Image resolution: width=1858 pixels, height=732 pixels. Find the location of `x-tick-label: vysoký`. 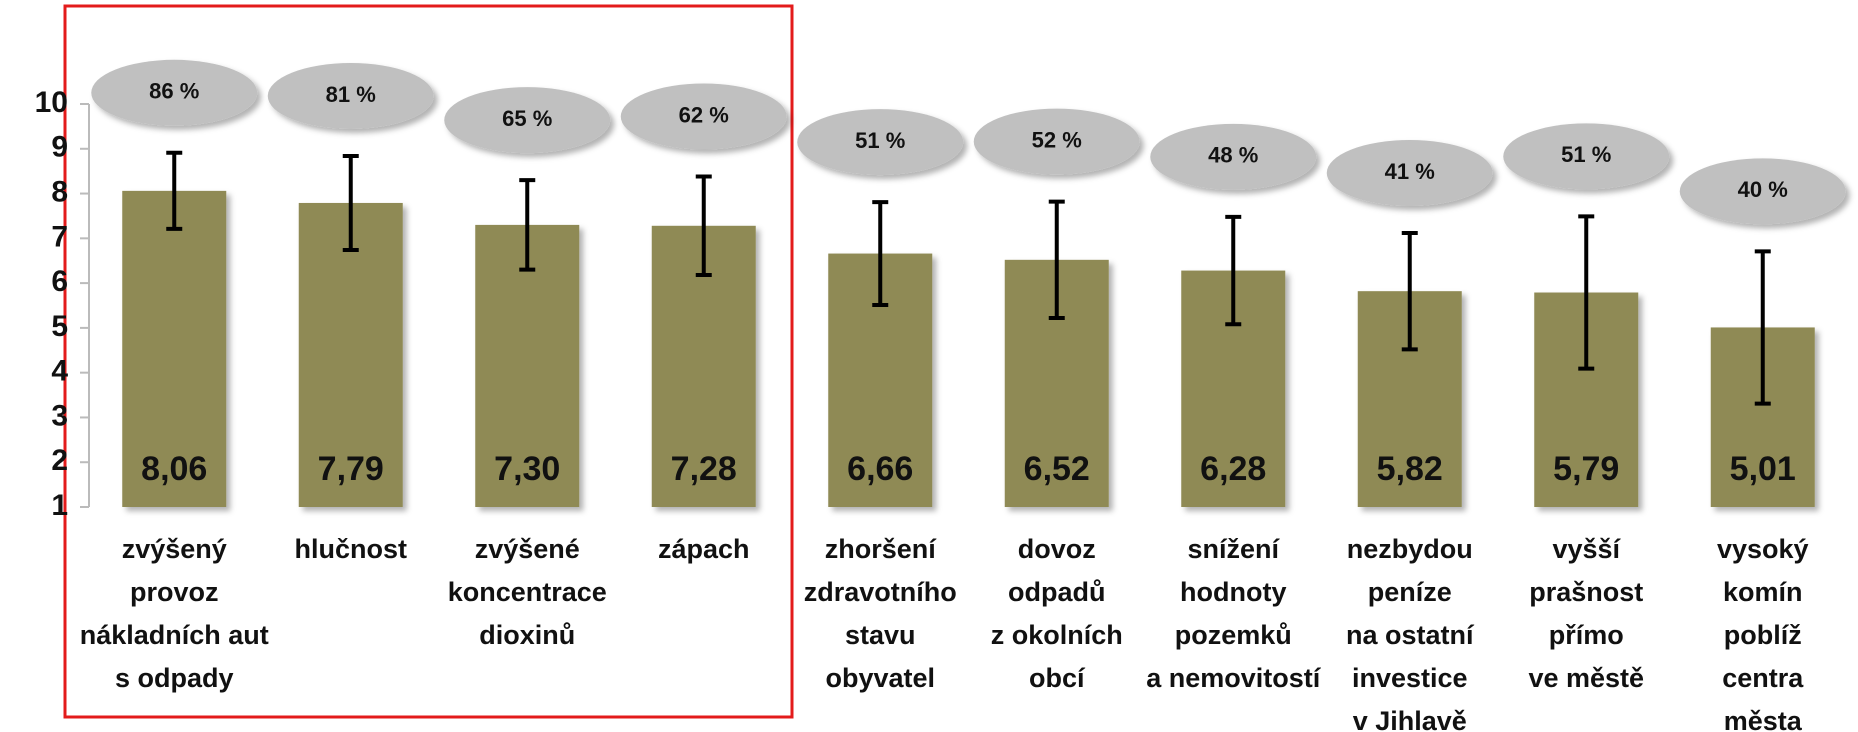

x-tick-label: vysoký is located at coordinates (1763, 549).